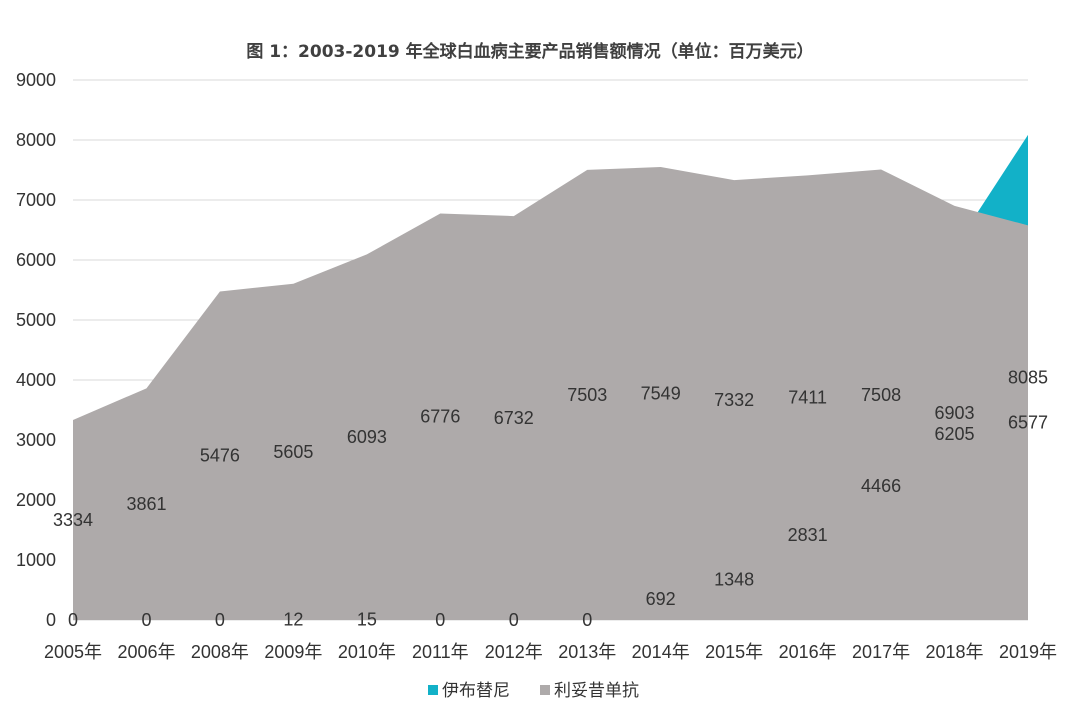 This screenshot has height=720, width=1080. Describe the element at coordinates (1028, 377) in the screenshot. I see `data-label: 8085` at that location.